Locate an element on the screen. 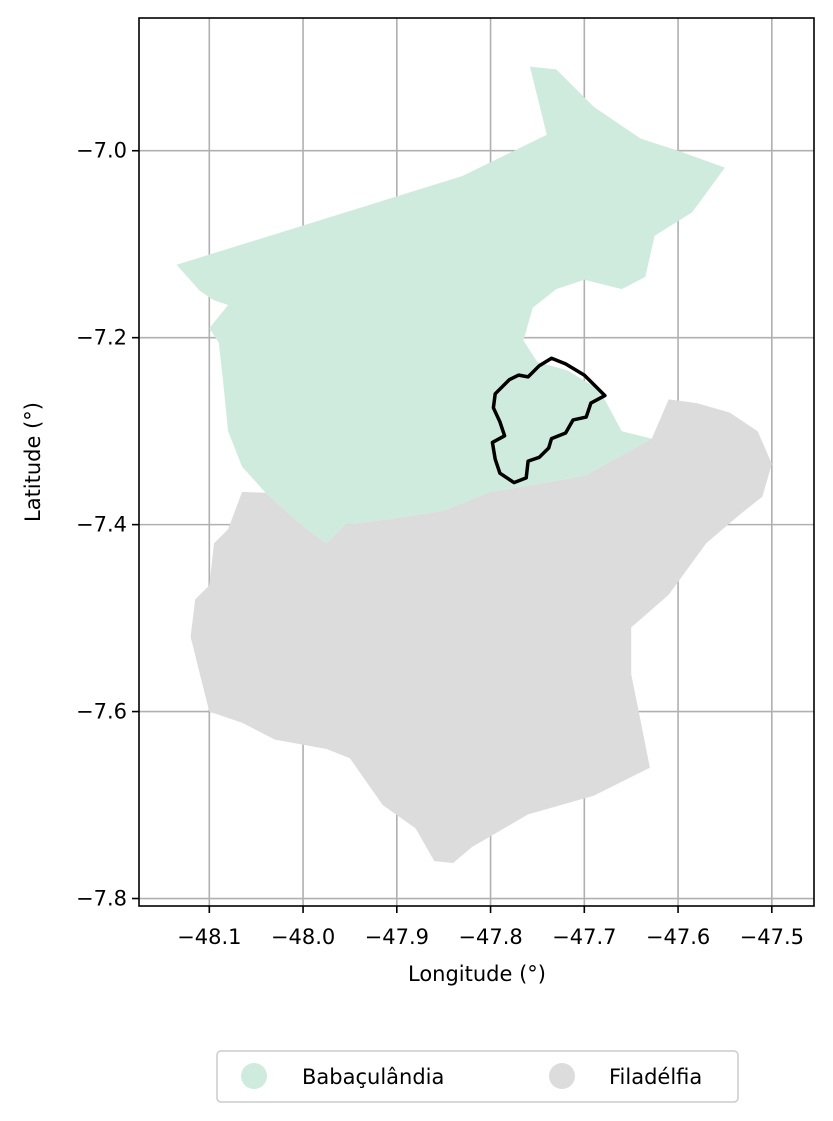 The width and height of the screenshot is (833, 1121). highlight-outline-path is located at coordinates (548, 420).